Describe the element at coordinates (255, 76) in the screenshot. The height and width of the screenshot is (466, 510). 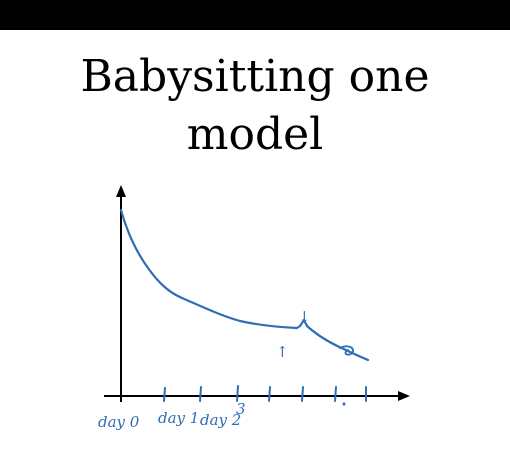
I see `title-line-1: Babysitting one` at that location.